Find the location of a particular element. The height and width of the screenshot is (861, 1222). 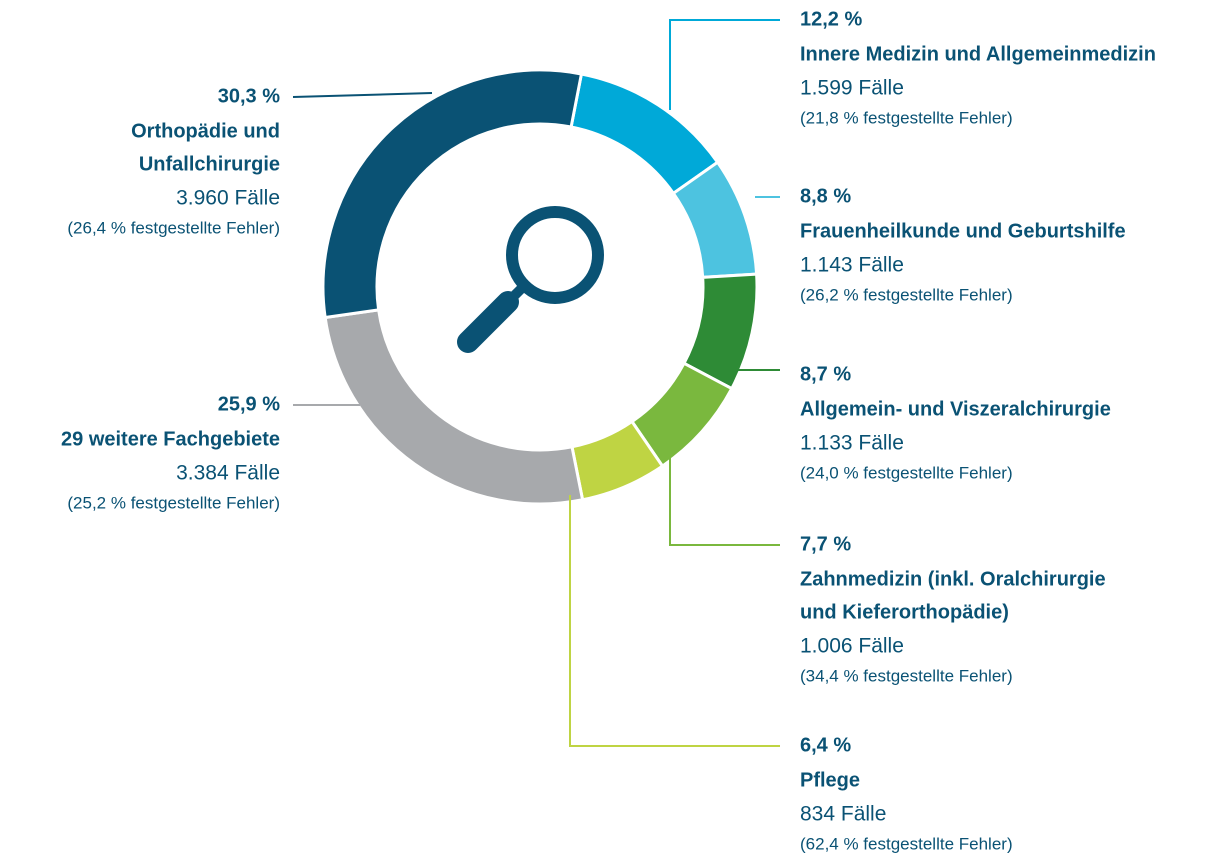

errors-label: (24,0 % festgestellte Fehler) is located at coordinates (906, 472).